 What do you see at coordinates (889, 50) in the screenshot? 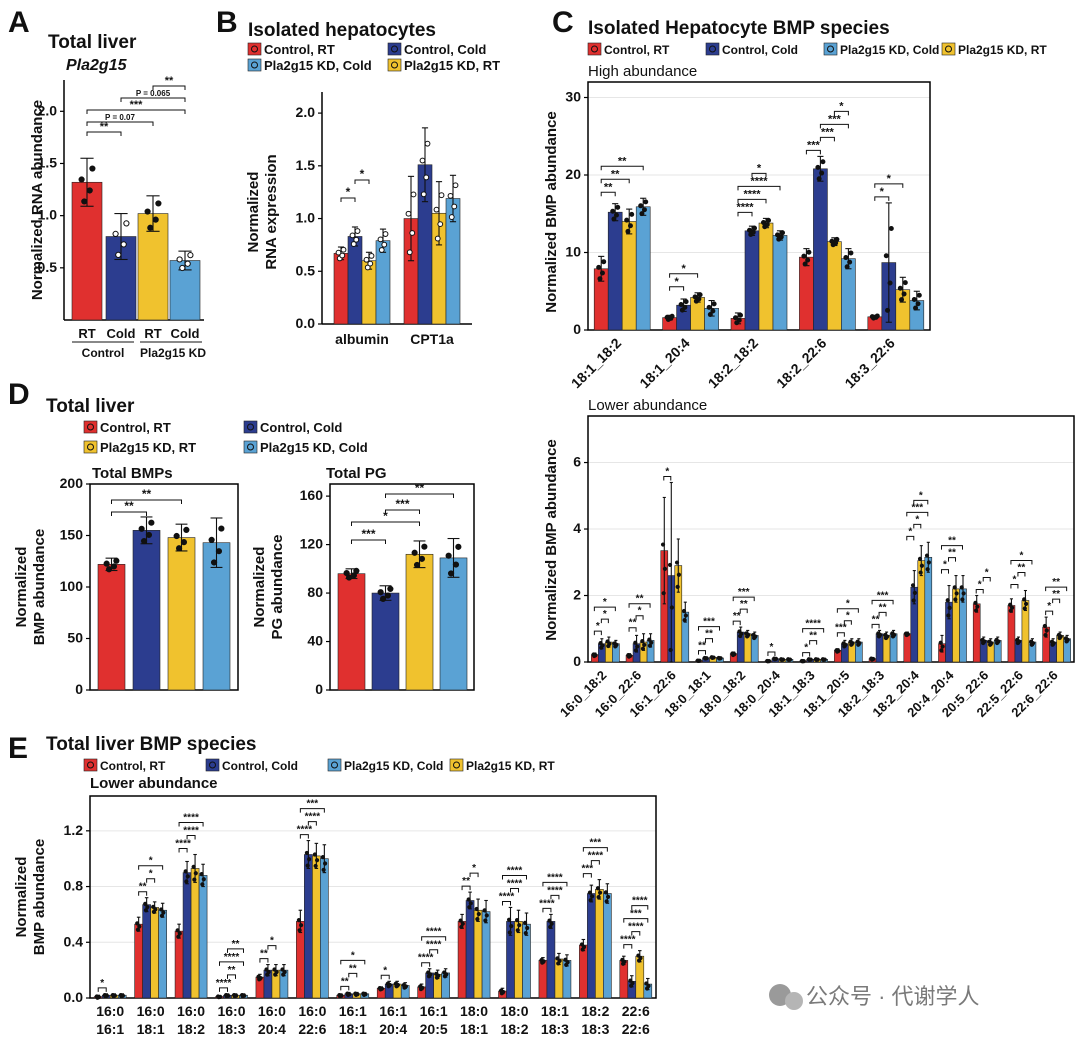
I see `panel-C-legend: Pla2g15 KD, Cold` at bounding box center [889, 50].